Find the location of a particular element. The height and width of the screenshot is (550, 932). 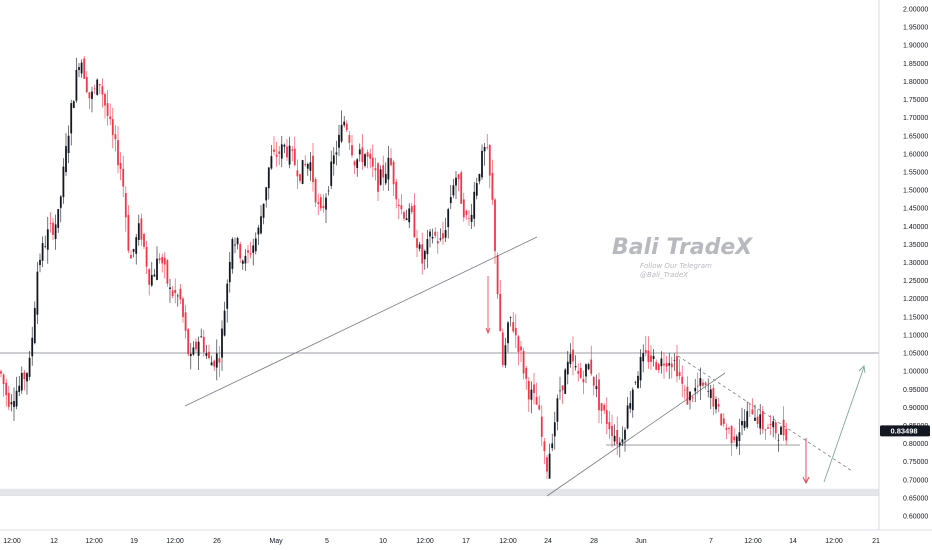

y-tick-label: 1.20000 is located at coordinates (915, 299).